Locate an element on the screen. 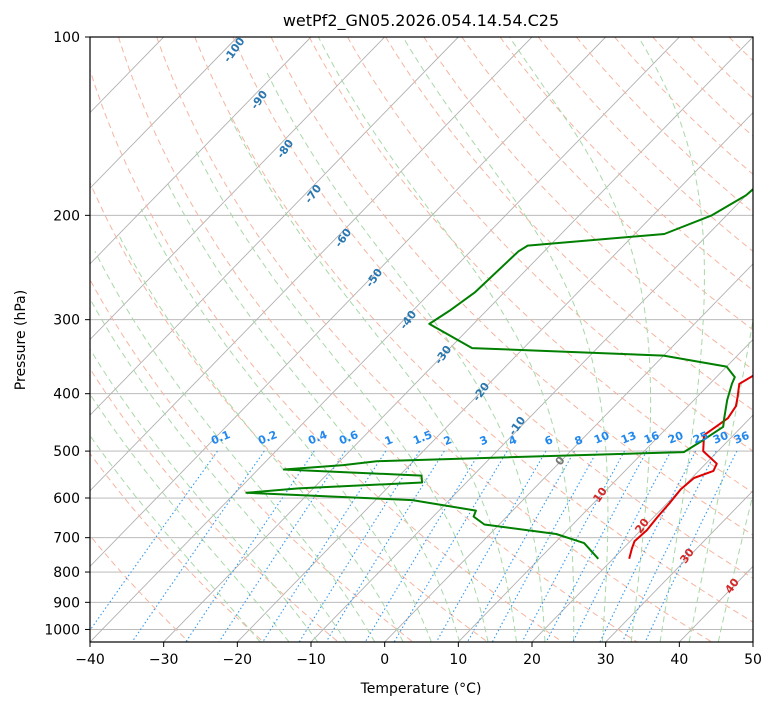 The width and height of the screenshot is (775, 708). mixing-ratio-label: 10 is located at coordinates (601, 438).